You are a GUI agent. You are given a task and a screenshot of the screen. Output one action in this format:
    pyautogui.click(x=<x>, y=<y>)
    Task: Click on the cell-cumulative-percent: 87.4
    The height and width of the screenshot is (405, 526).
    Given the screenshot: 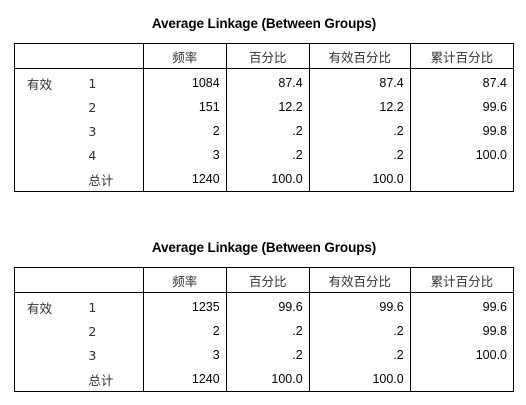 What is the action you would take?
    pyautogui.click(x=461, y=81)
    